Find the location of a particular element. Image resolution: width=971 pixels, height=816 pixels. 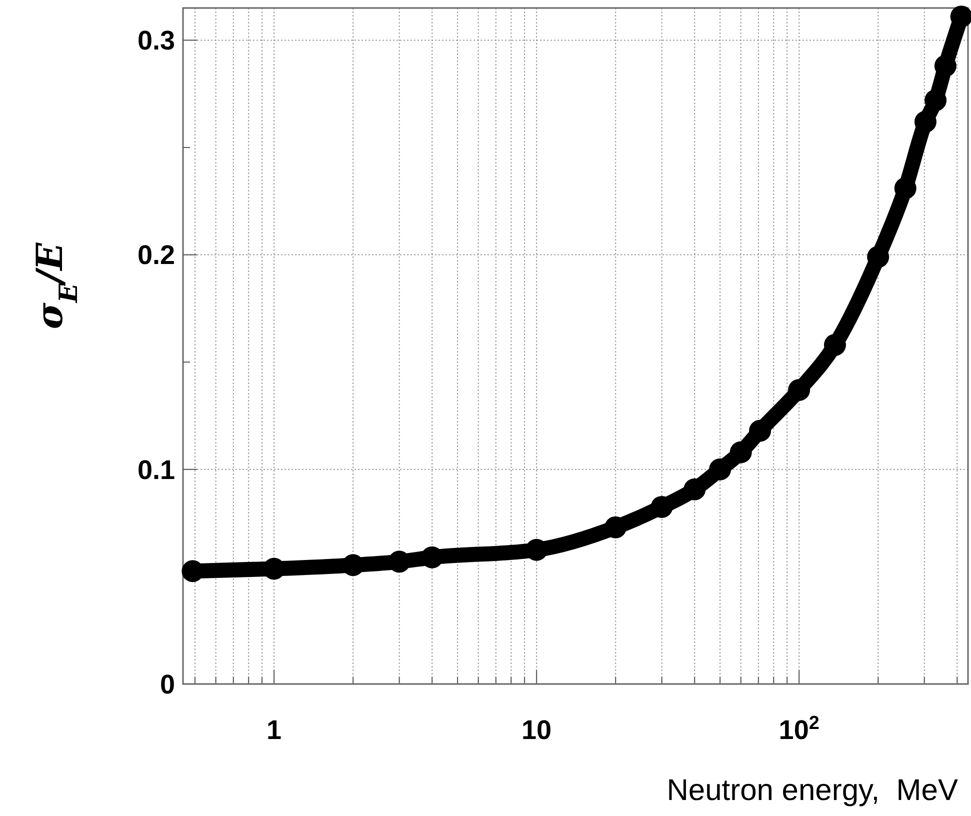

y-tick-label: 0.3 is located at coordinates (156, 41).